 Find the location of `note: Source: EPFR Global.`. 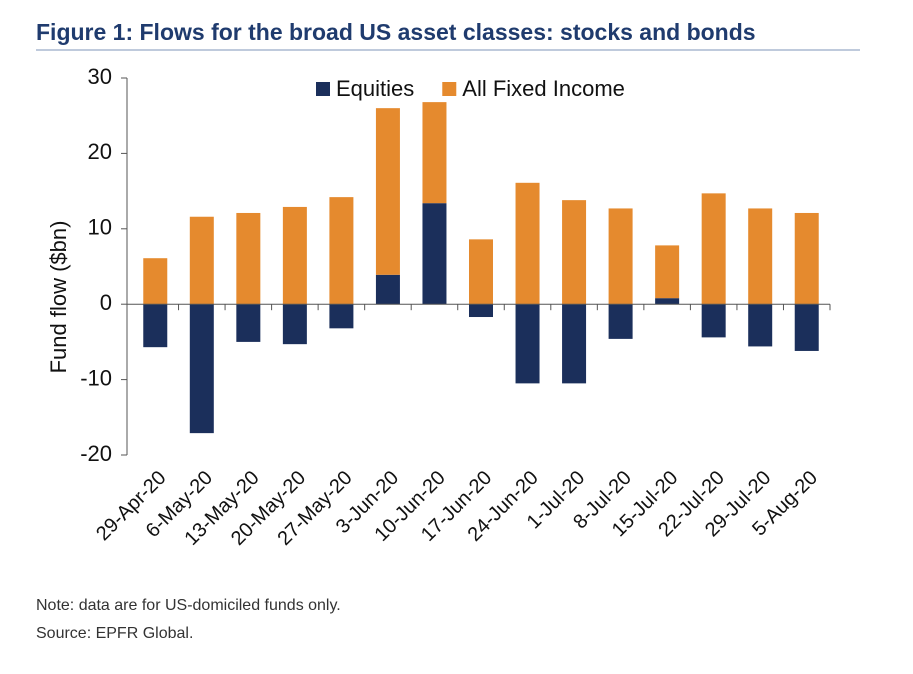

note: Source: EPFR Global. is located at coordinates (114, 633).